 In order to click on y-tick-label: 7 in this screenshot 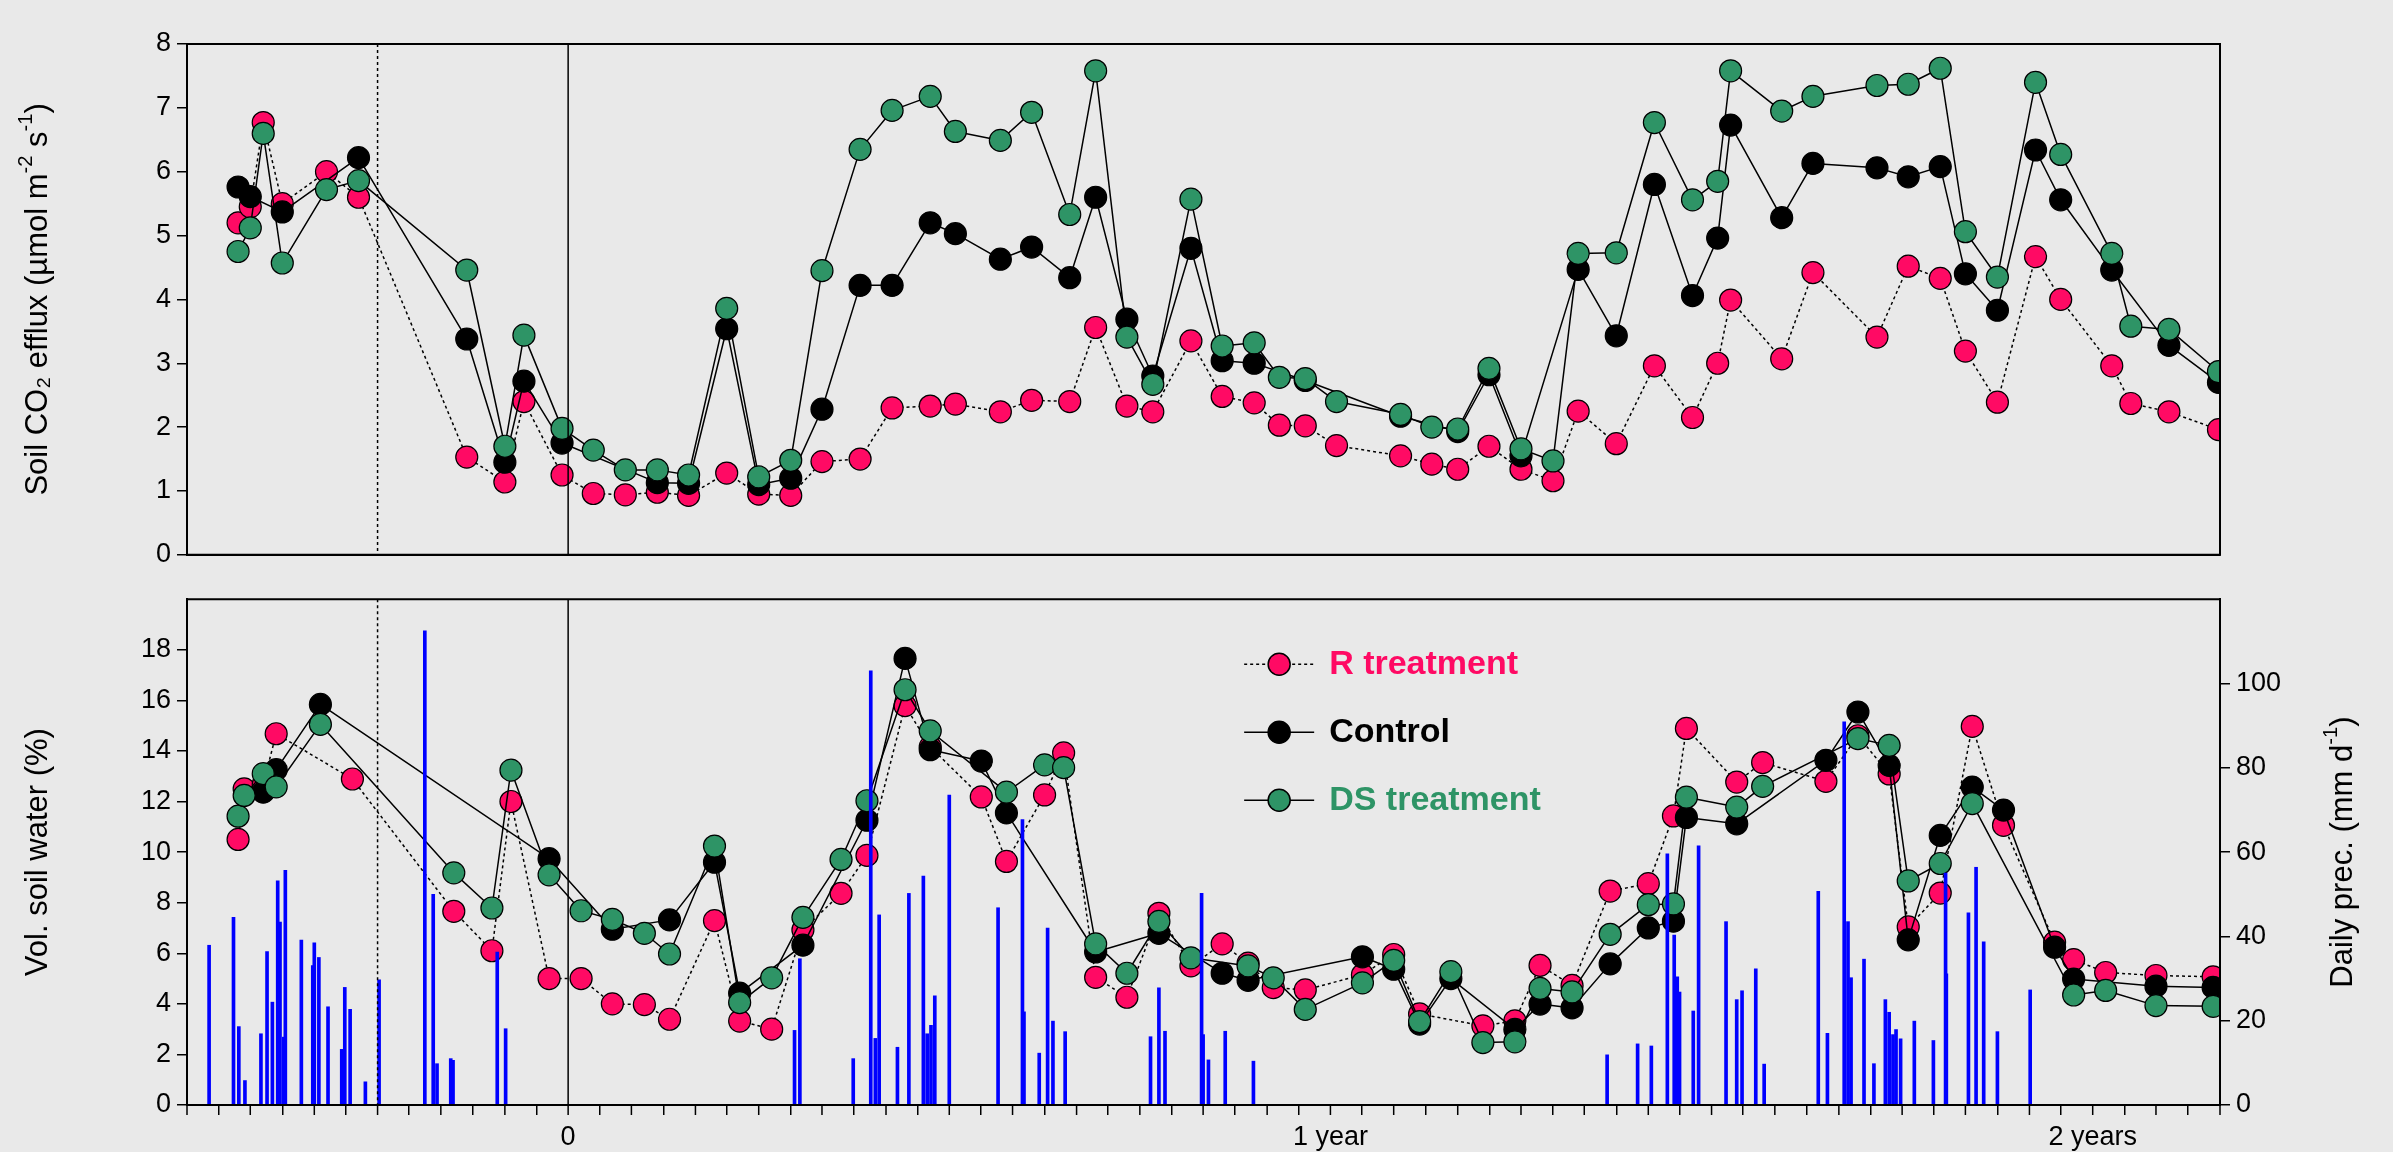, I will do `click(163, 106)`.